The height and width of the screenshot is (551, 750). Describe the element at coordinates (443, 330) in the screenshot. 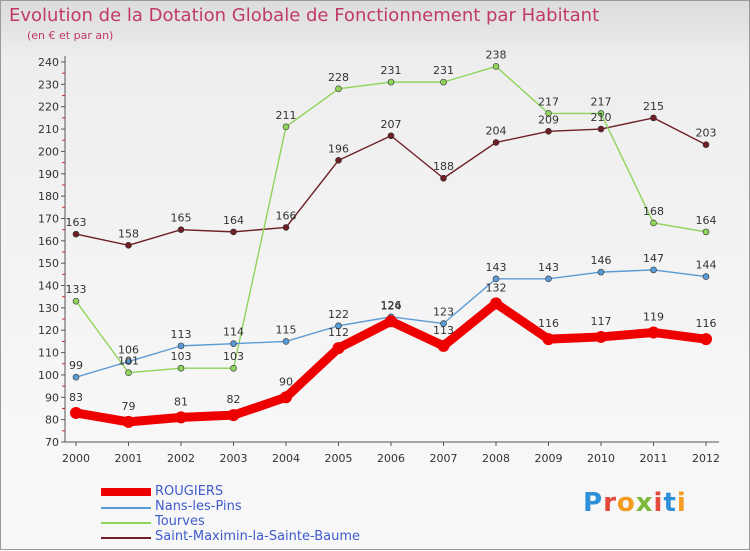

I see `data-label: 113` at that location.